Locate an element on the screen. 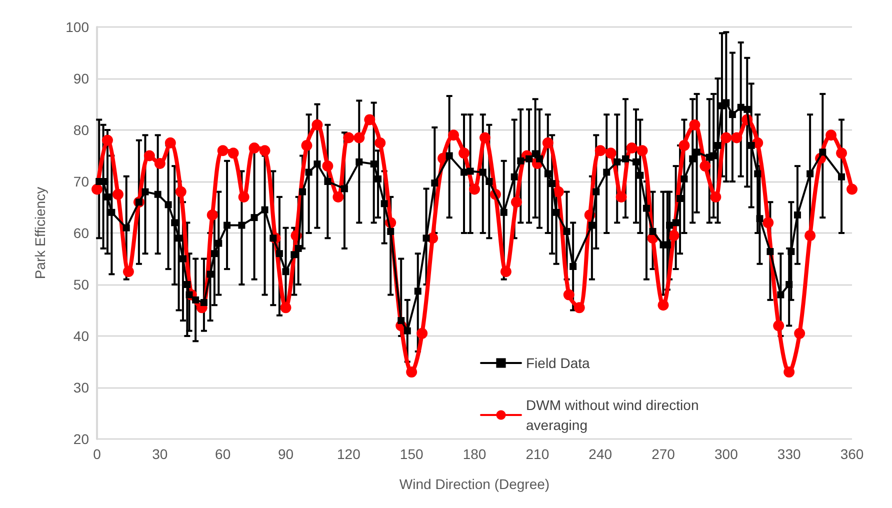  x-tick-label: 240 is located at coordinates (600, 454).